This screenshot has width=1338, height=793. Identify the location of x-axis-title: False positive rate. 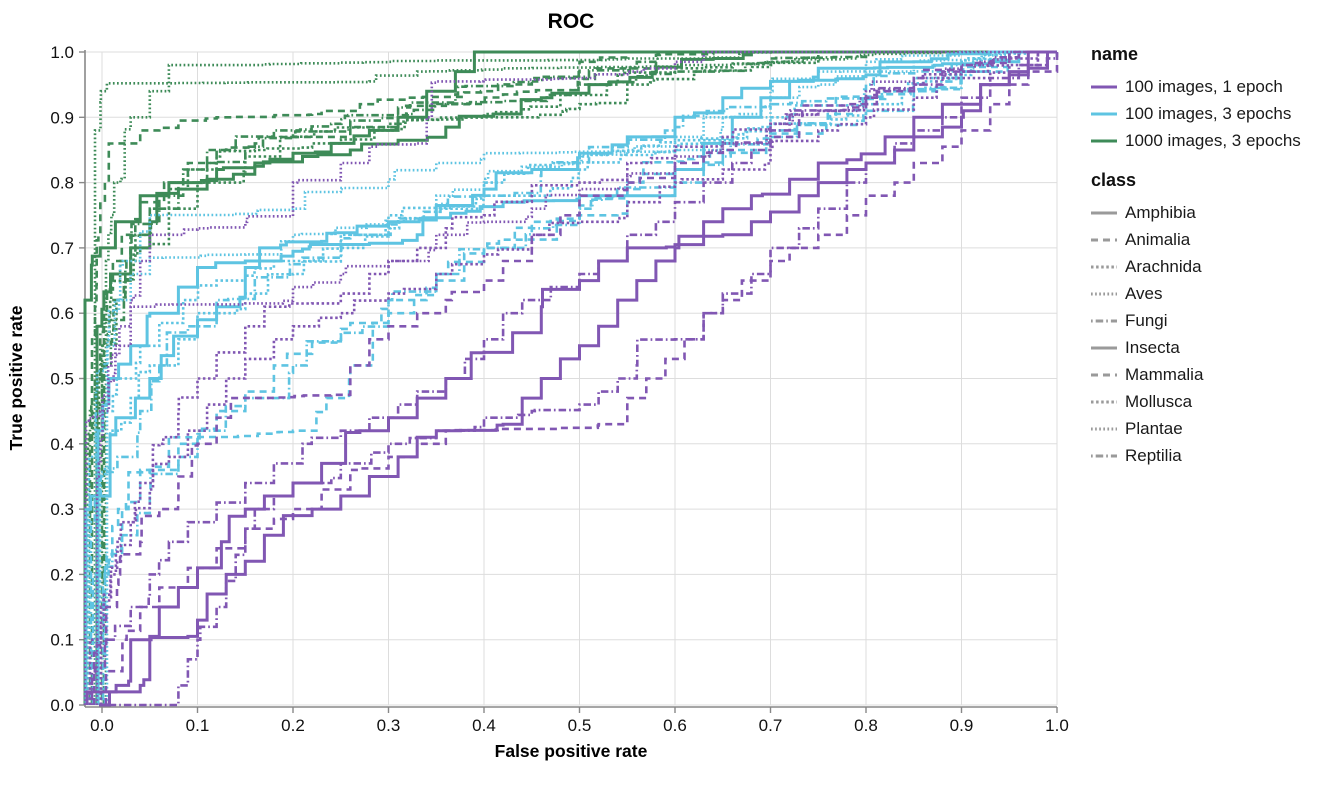
(571, 751).